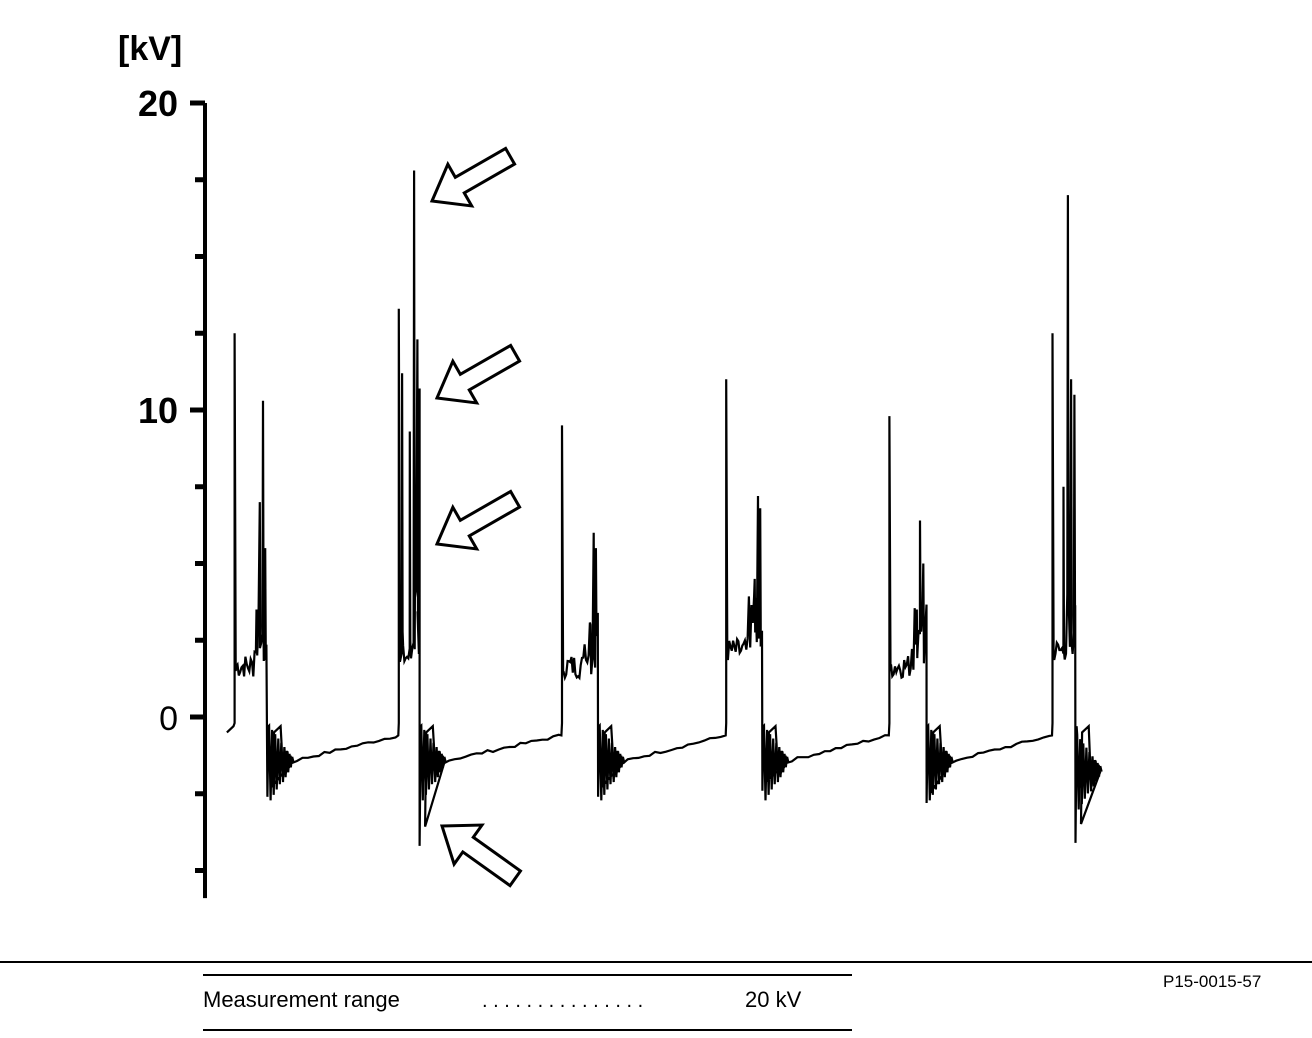 The height and width of the screenshot is (1038, 1312). I want to click on figure-id: P15-0015-57, so click(1212, 981).